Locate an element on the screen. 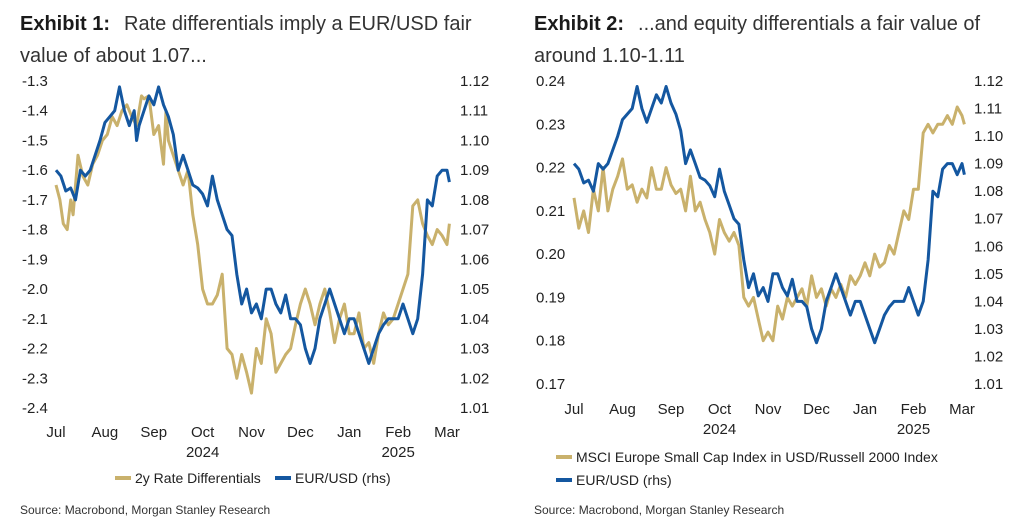 The image size is (1024, 528). left-axis-tick-label: 0.24 is located at coordinates (550, 81).